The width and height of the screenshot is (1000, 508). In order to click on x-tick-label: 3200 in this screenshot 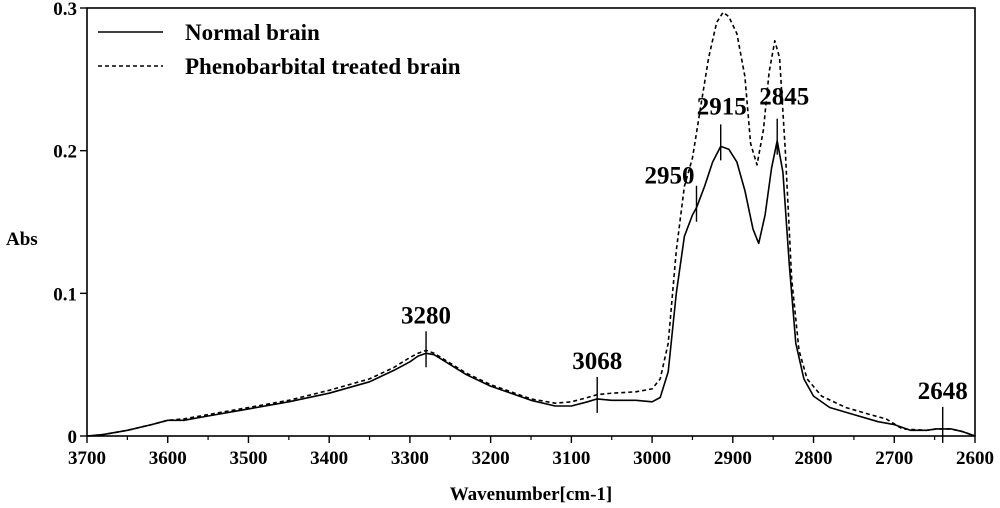, I will do `click(491, 458)`.